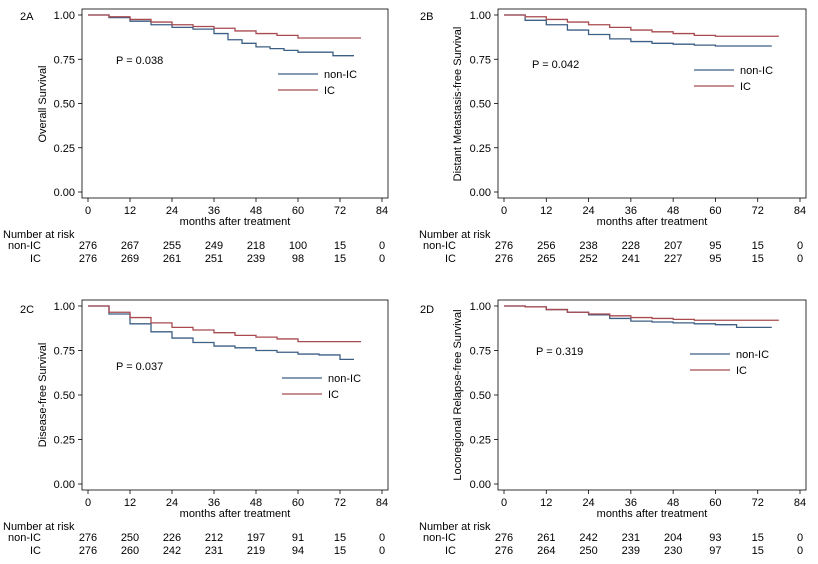 Image resolution: width=818 pixels, height=564 pixels. Describe the element at coordinates (27, 310) in the screenshot. I see `panel-label: 2C` at that location.